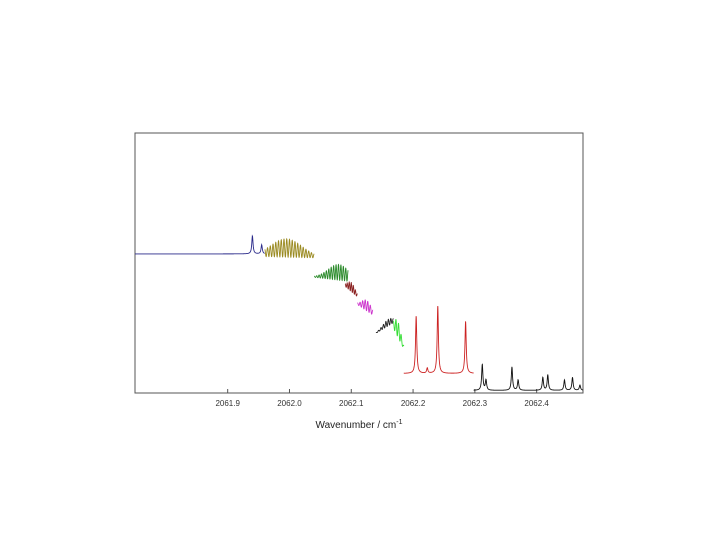 The image size is (720, 540). I want to click on x-tick-label: 2062.3, so click(475, 403).